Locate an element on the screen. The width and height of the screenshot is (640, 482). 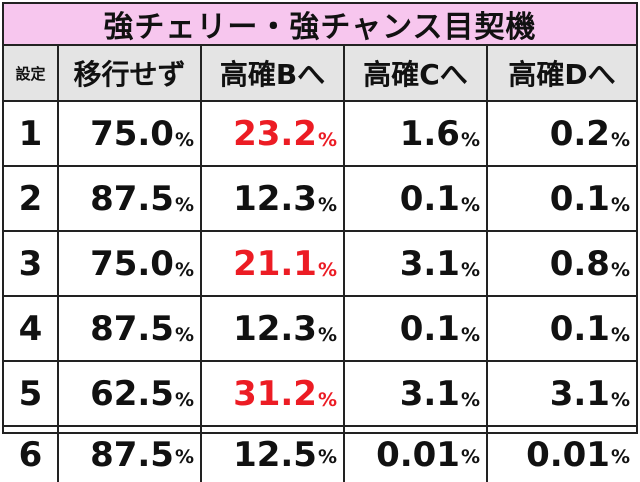
value-number: 62.5 is located at coordinates (132, 393).